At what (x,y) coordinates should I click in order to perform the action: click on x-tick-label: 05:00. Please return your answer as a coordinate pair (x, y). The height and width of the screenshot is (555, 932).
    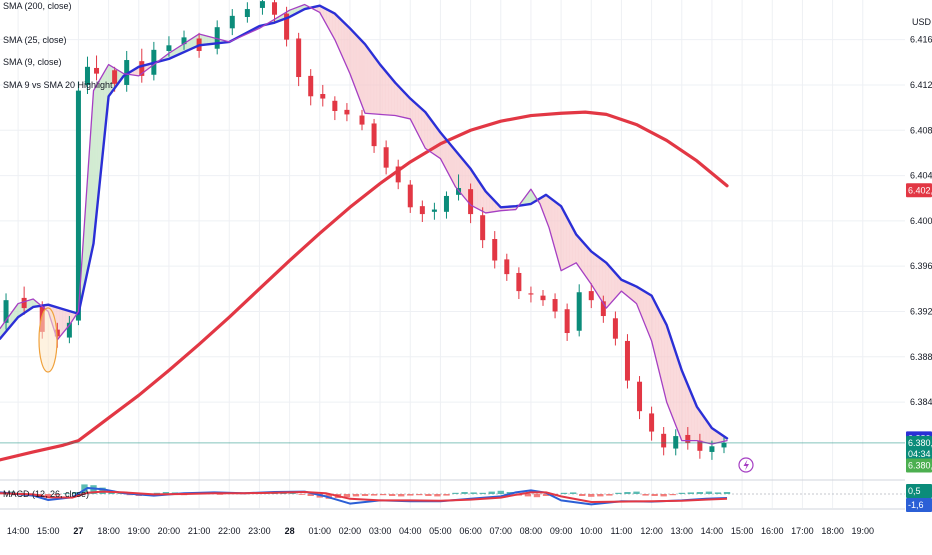
    Looking at the image, I should click on (440, 531).